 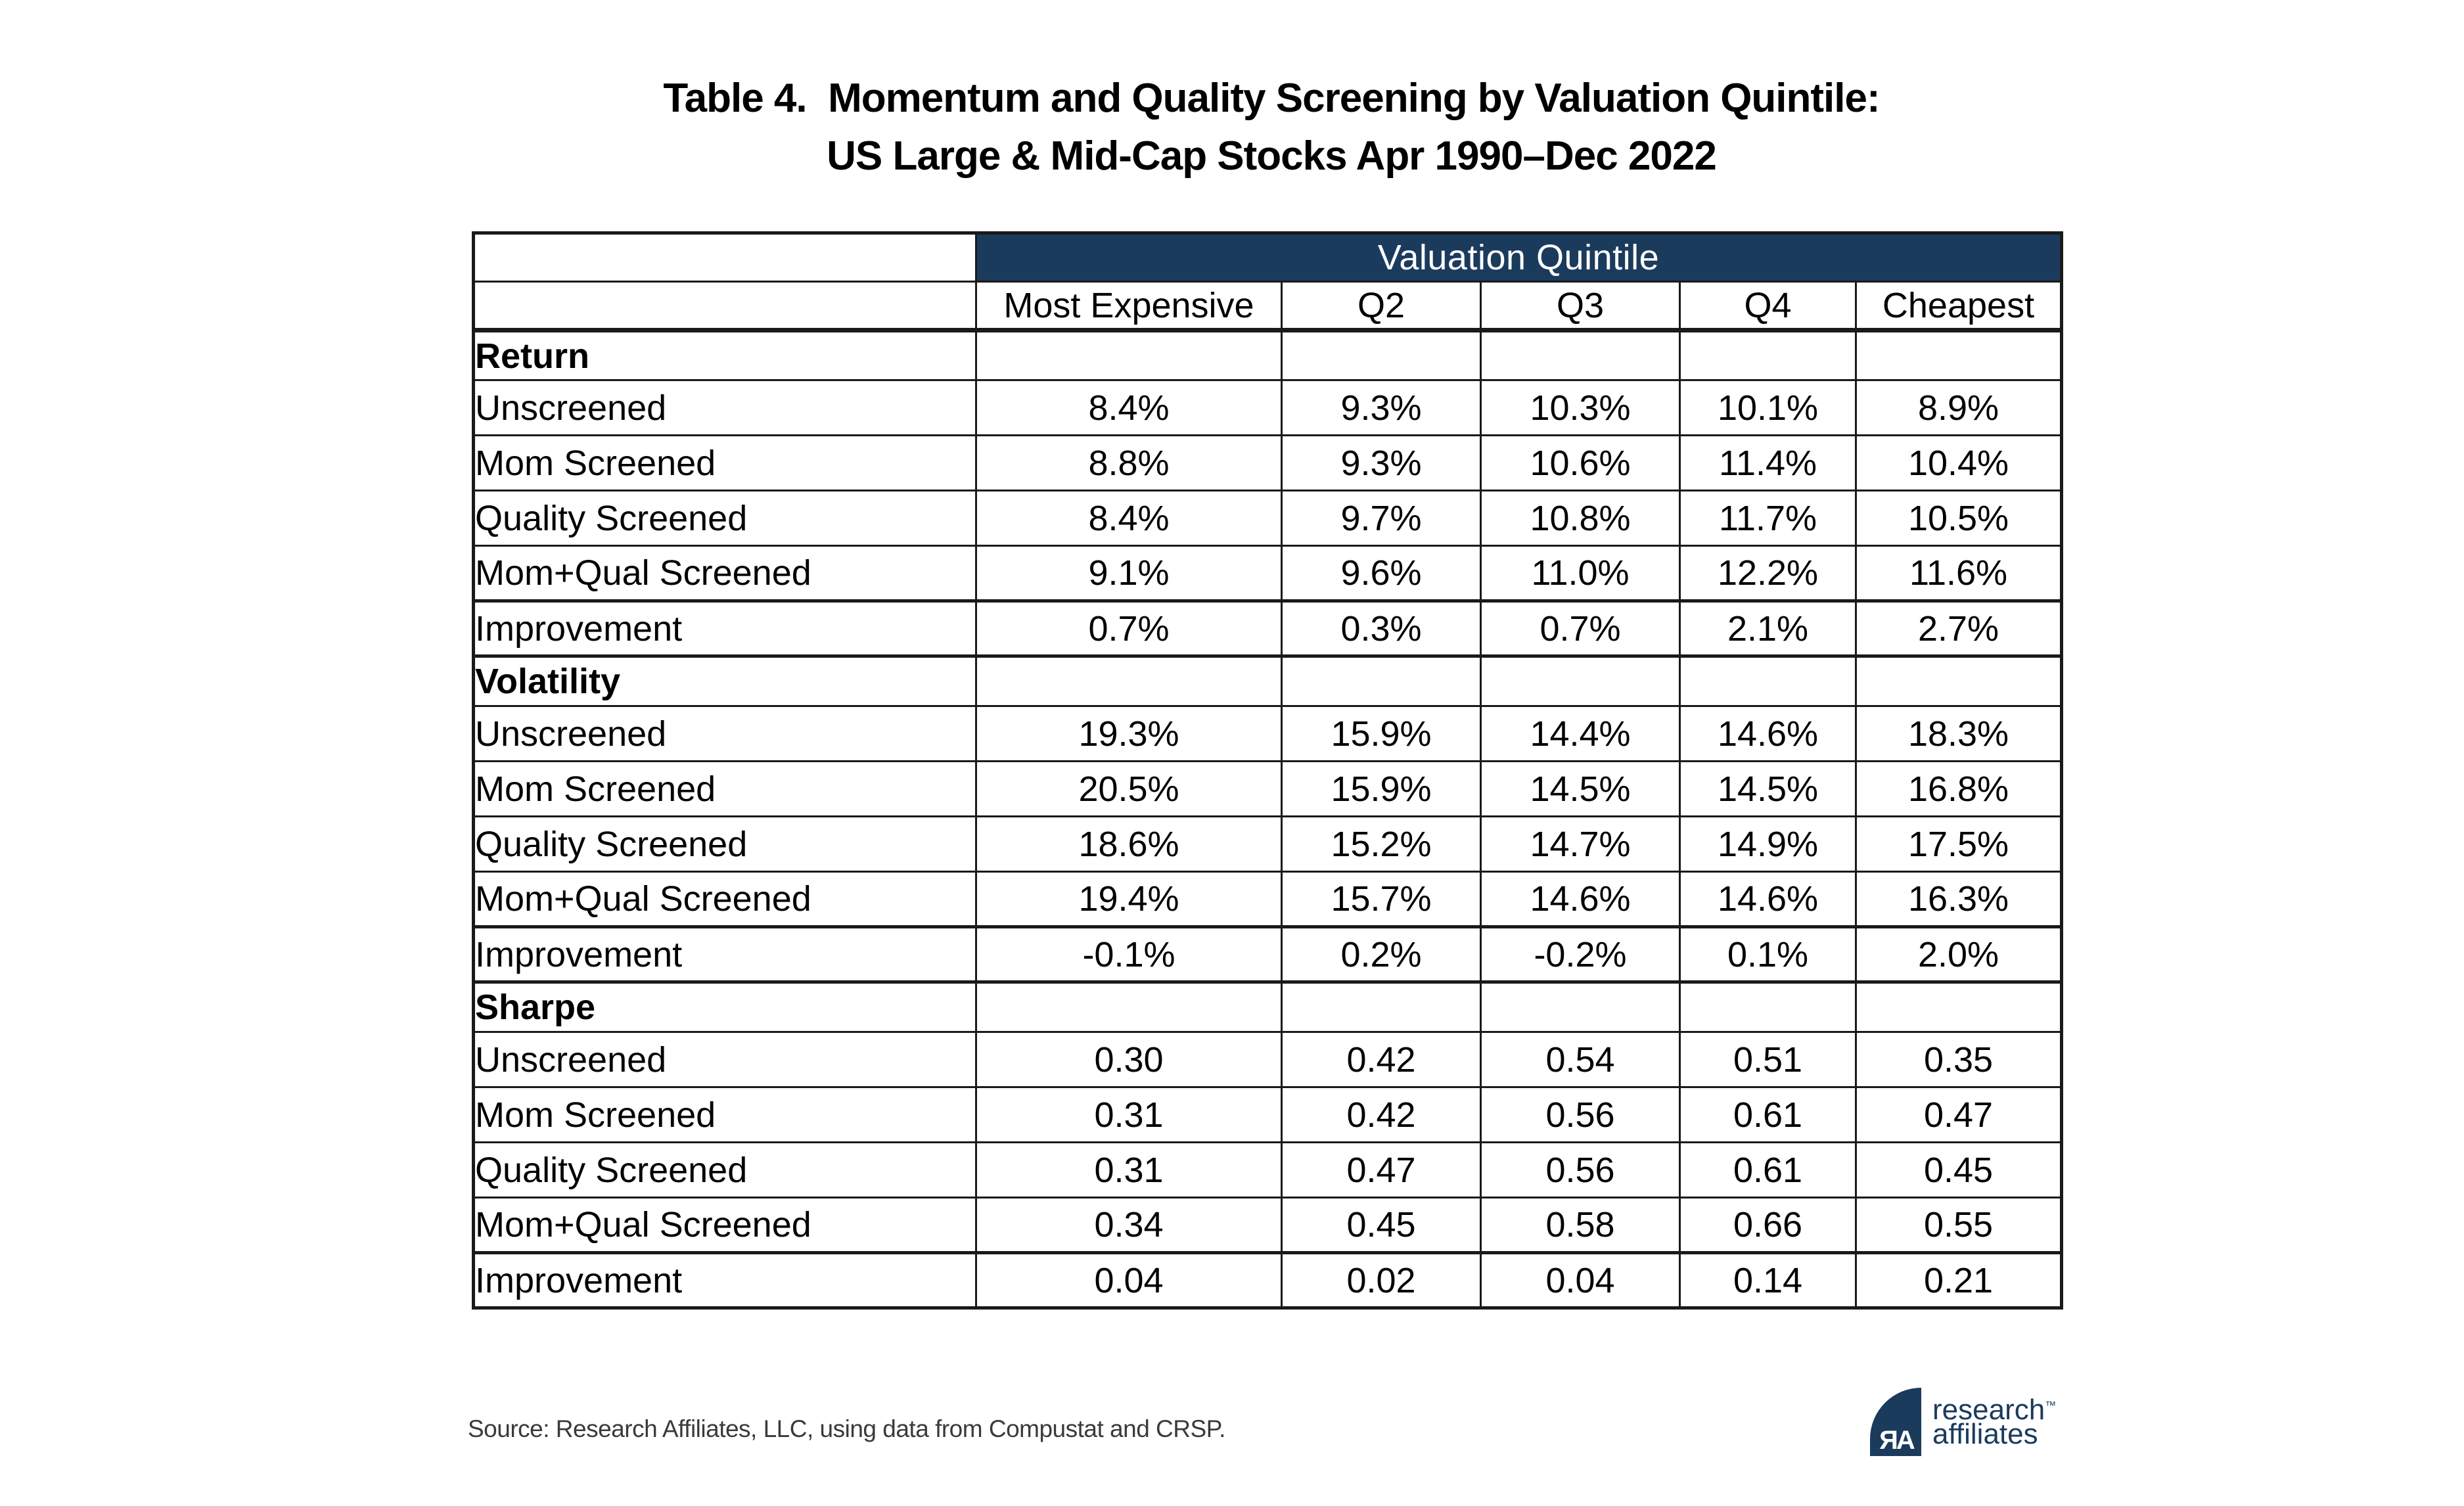 What do you see at coordinates (1581, 734) in the screenshot?
I see `cell-value: 14.4%` at bounding box center [1581, 734].